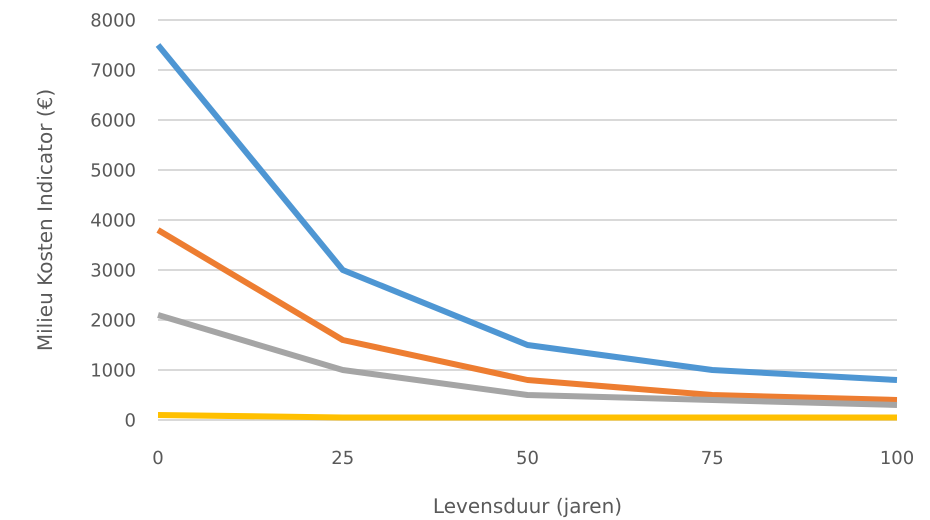  What do you see at coordinates (113, 271) in the screenshot?
I see `y-tick-label: 3000` at bounding box center [113, 271].